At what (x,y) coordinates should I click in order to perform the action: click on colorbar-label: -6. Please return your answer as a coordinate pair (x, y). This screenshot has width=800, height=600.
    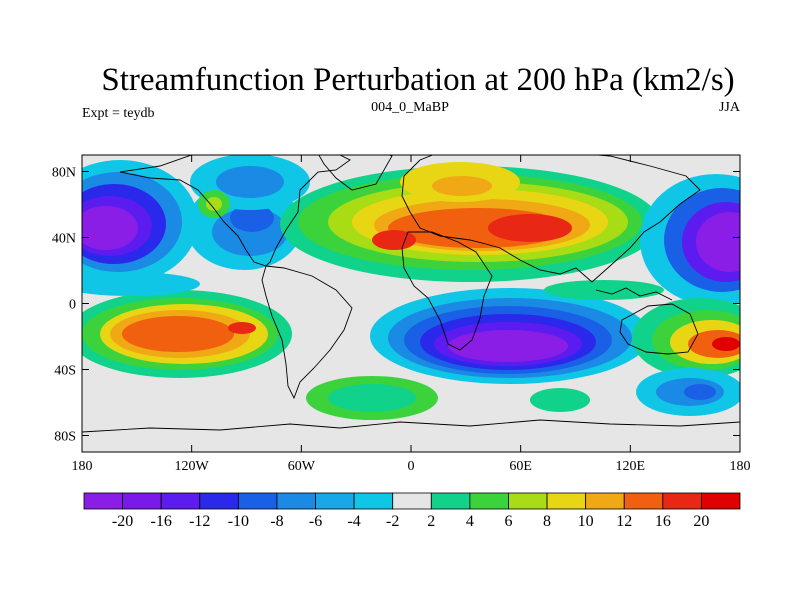
    Looking at the image, I should click on (315, 521).